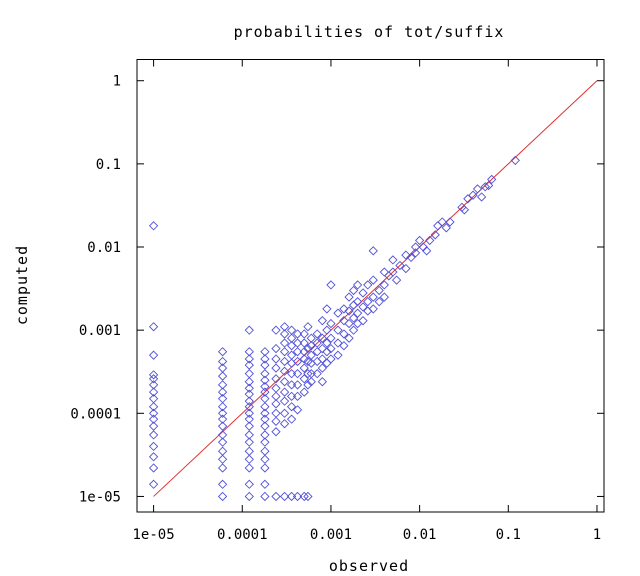  I want to click on x-tick-label: 0.001, so click(331, 535).